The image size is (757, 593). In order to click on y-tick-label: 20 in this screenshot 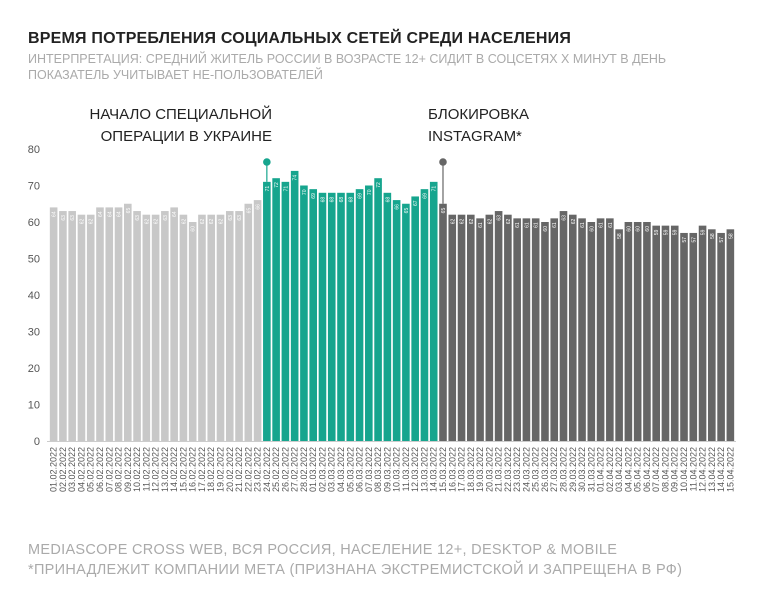, I will do `click(34, 369)`.